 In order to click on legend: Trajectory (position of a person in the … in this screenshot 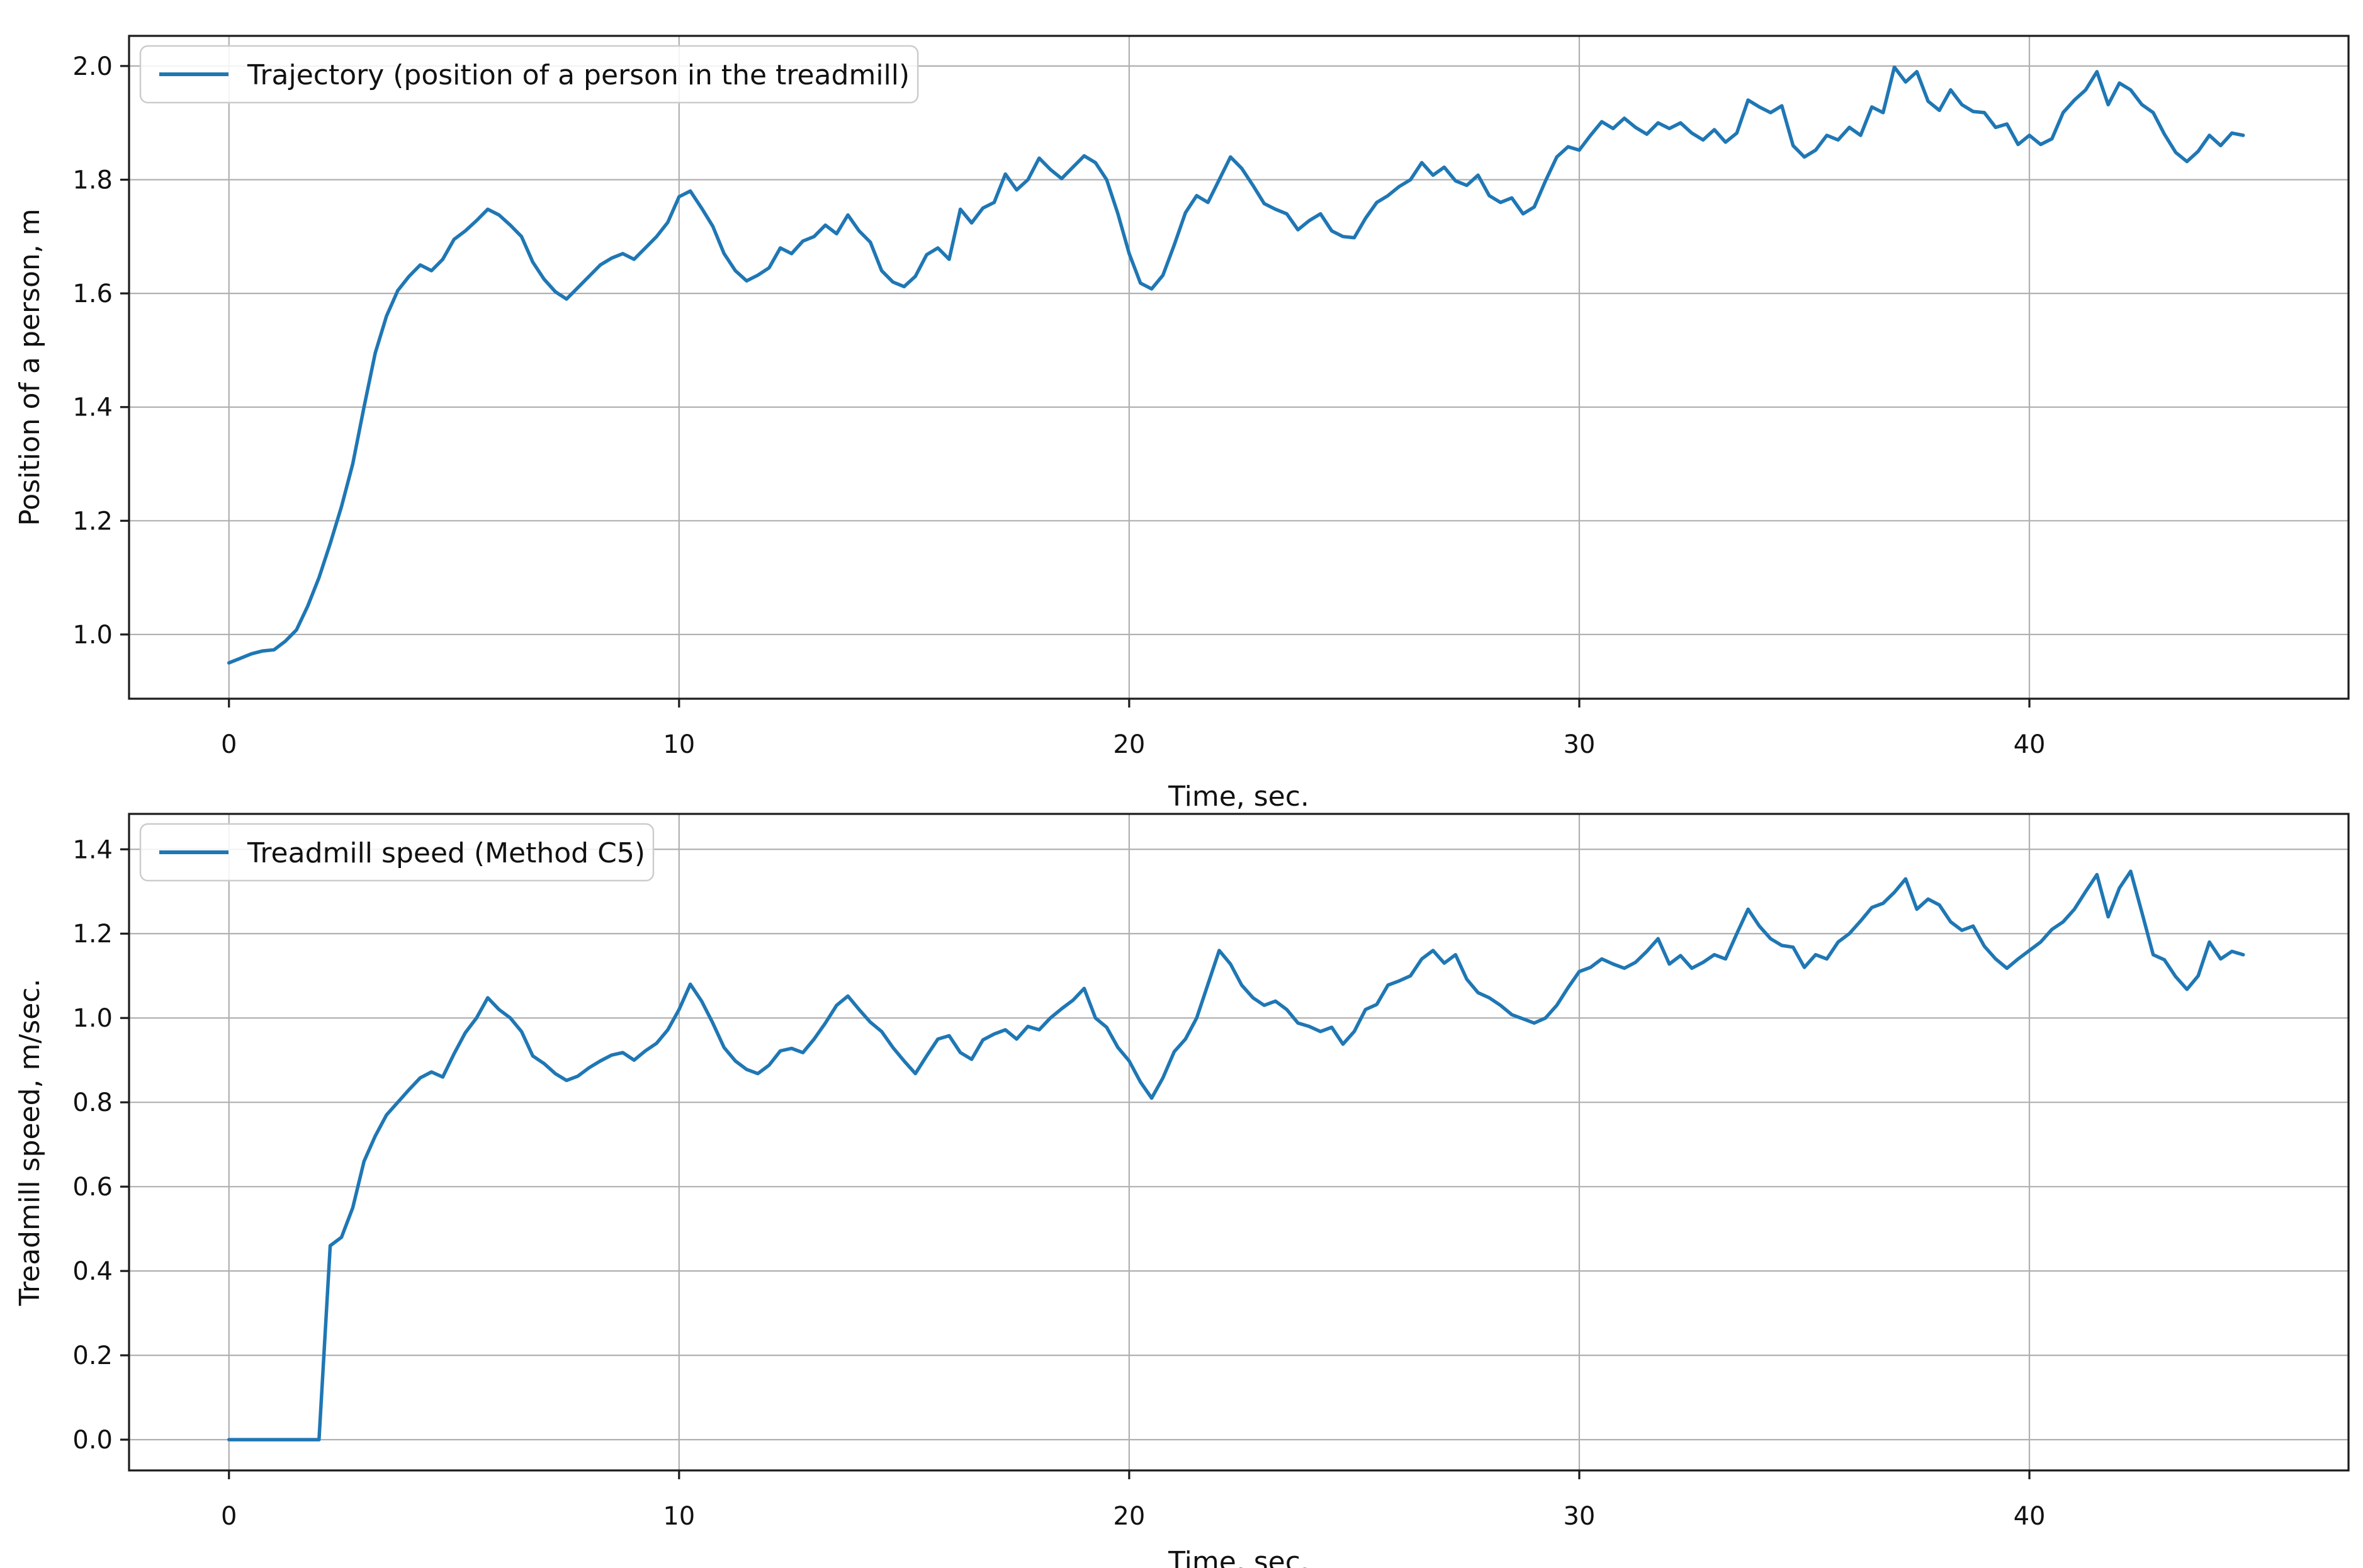, I will do `click(529, 74)`.